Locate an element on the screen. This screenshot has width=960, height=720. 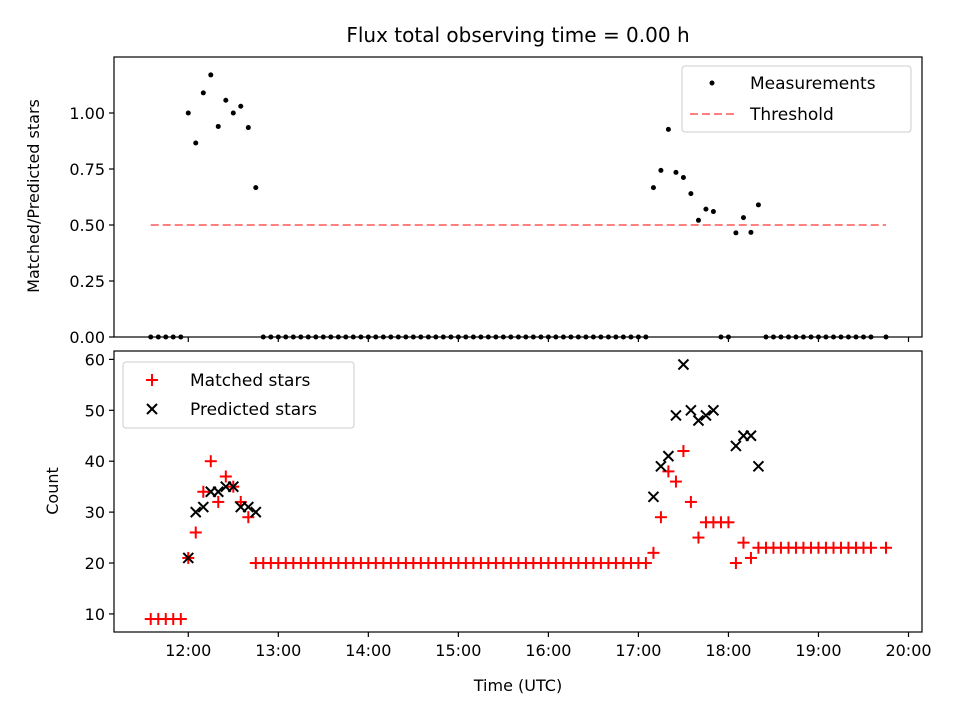
bottom-legend-box is located at coordinates (238, 395).